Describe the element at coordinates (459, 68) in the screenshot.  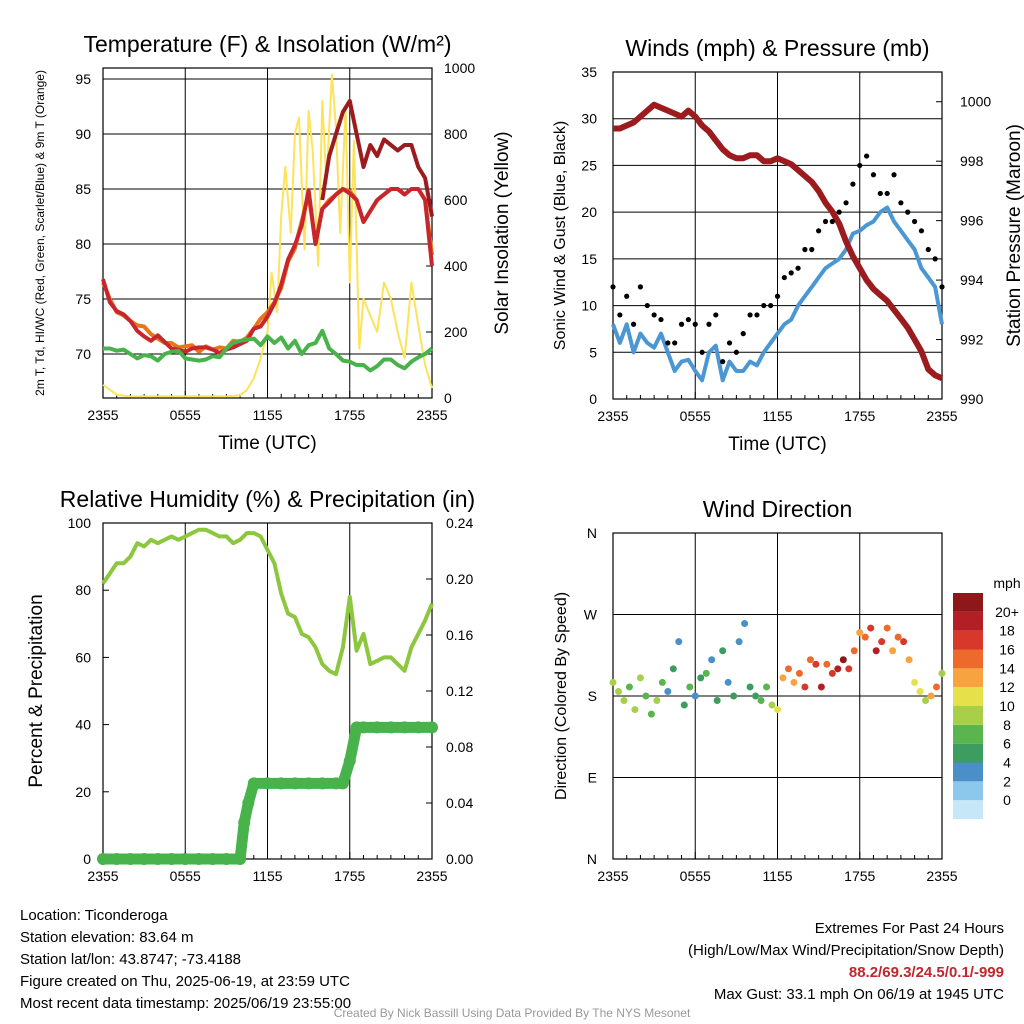
I see `y2-tick-label: 1000` at that location.